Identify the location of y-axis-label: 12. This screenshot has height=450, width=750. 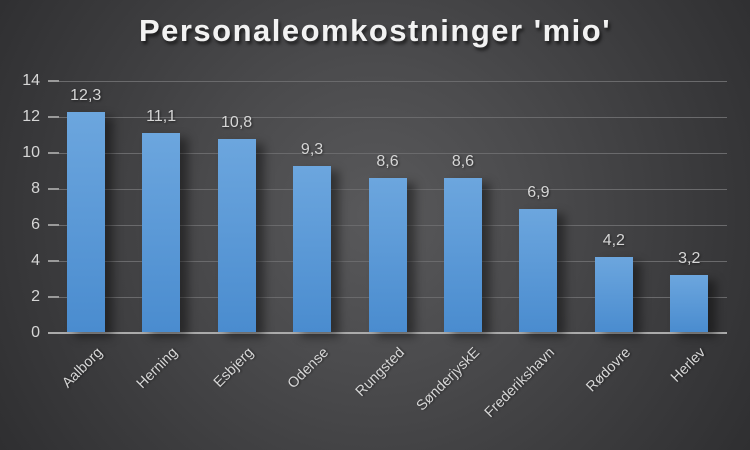
(31, 116).